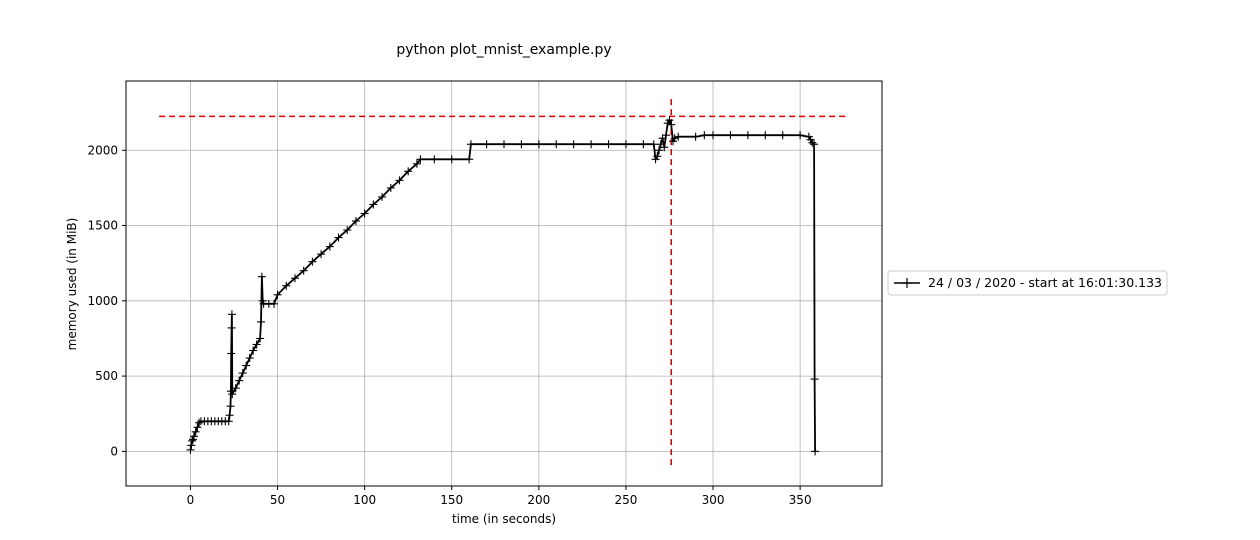 The width and height of the screenshot is (1260, 540). I want to click on x-axis-label: time (in seconds), so click(504, 519).